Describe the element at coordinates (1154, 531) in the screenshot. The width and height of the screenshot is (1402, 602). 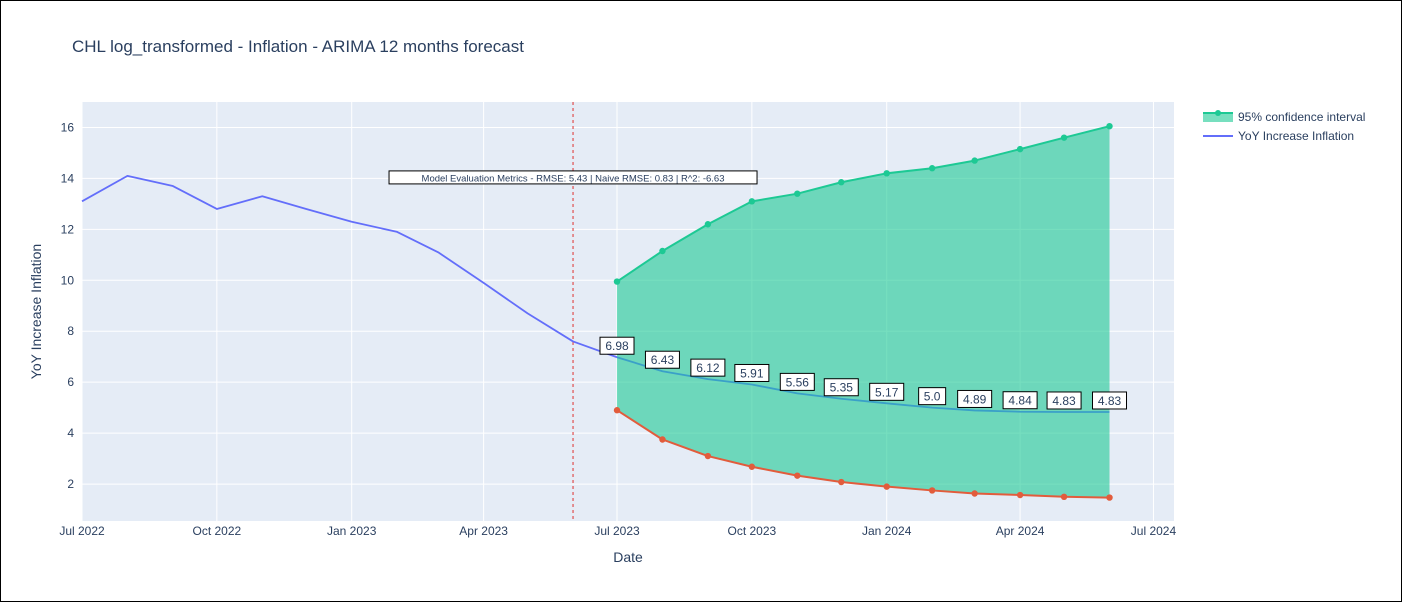
I see `x-tick-label: Jul 2024` at that location.